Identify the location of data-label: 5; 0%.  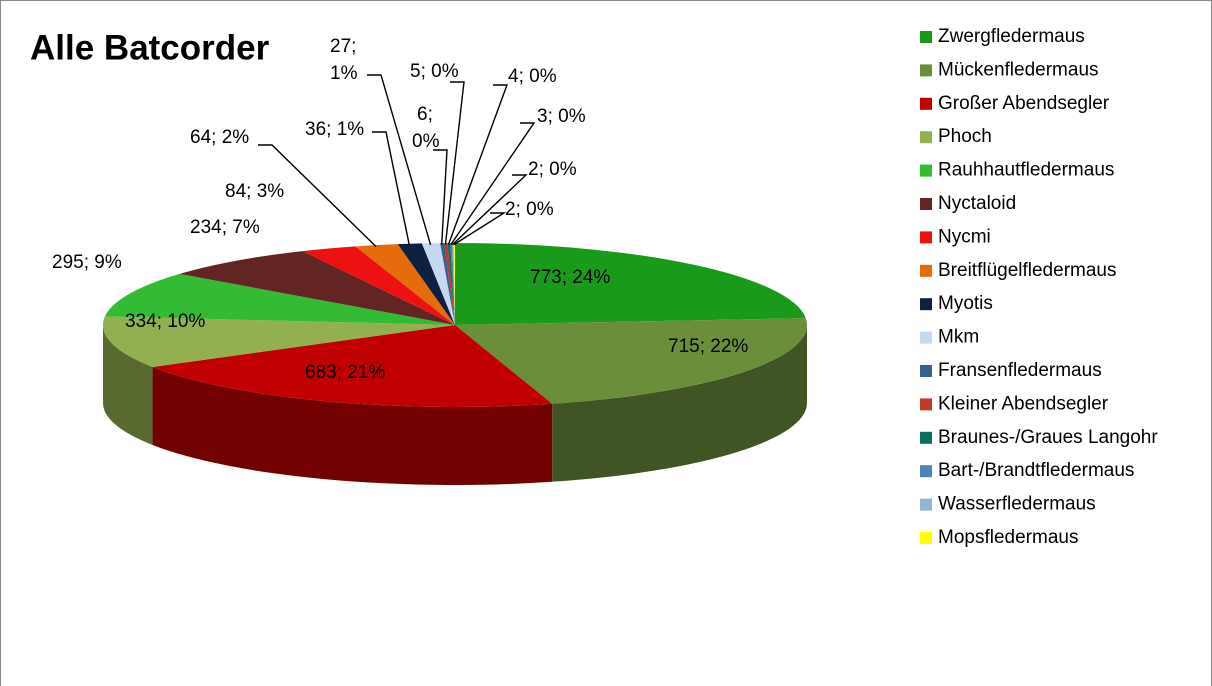
(434, 71).